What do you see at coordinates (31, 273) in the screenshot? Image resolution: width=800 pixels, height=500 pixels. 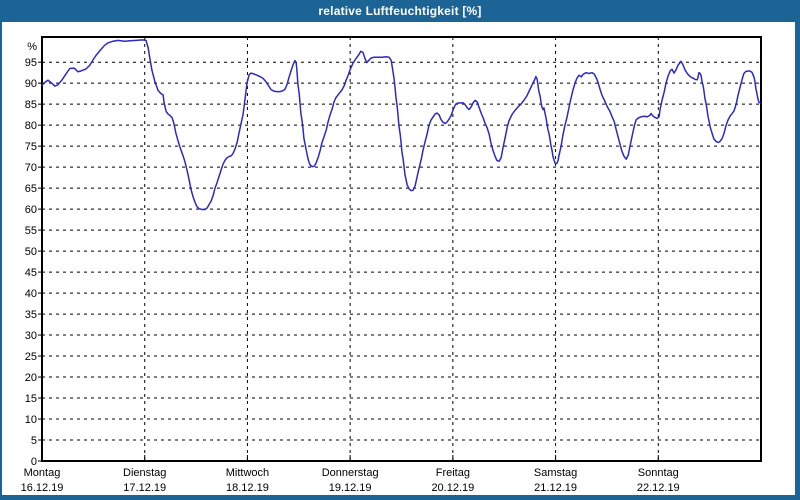 I see `y-tick-label: 45` at bounding box center [31, 273].